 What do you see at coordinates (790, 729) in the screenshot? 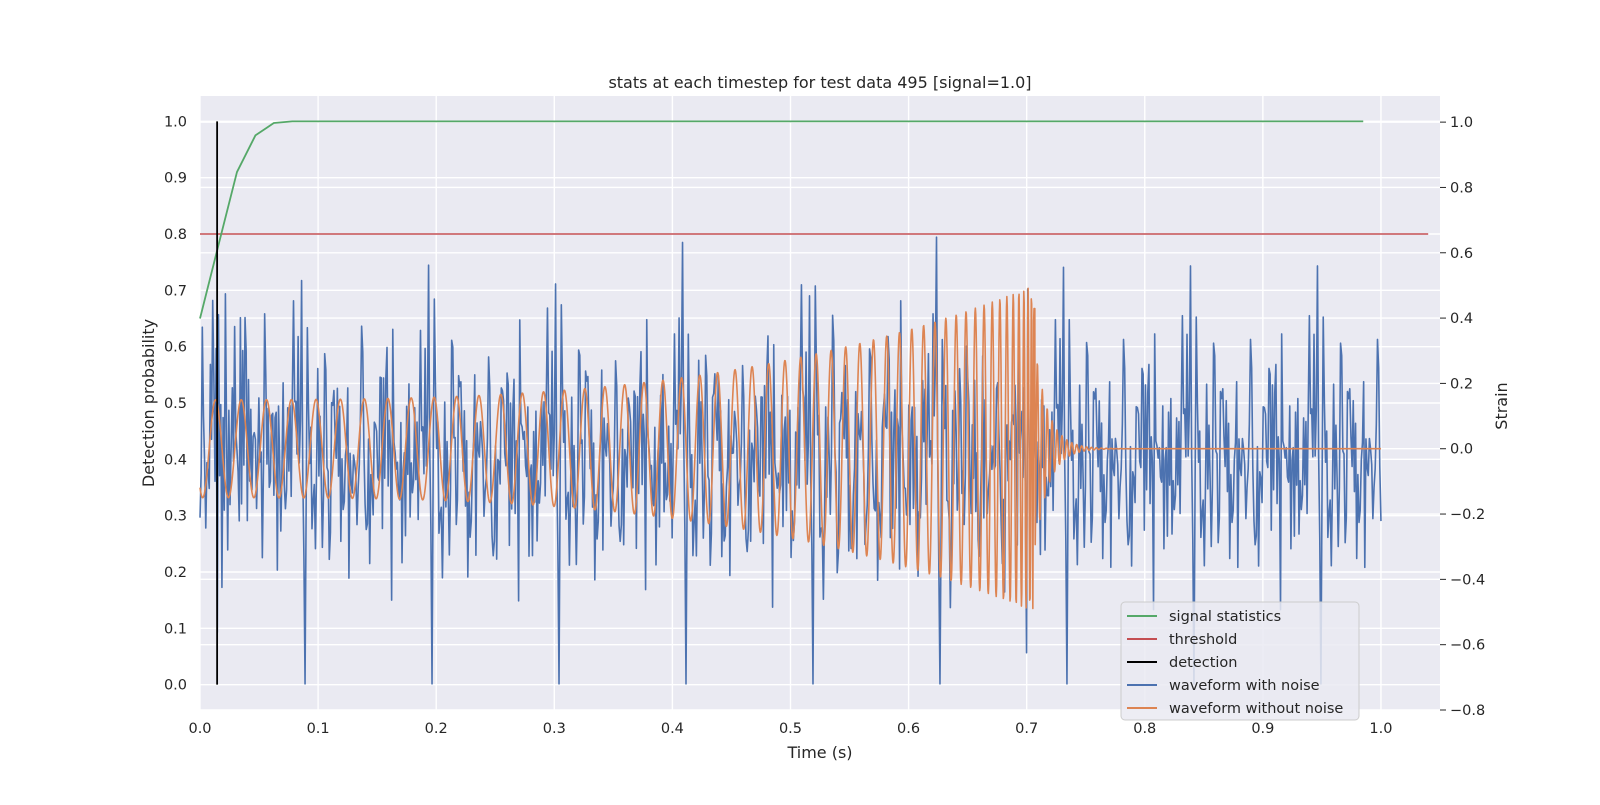
I see `x-tick-label: 0.5` at bounding box center [790, 729].